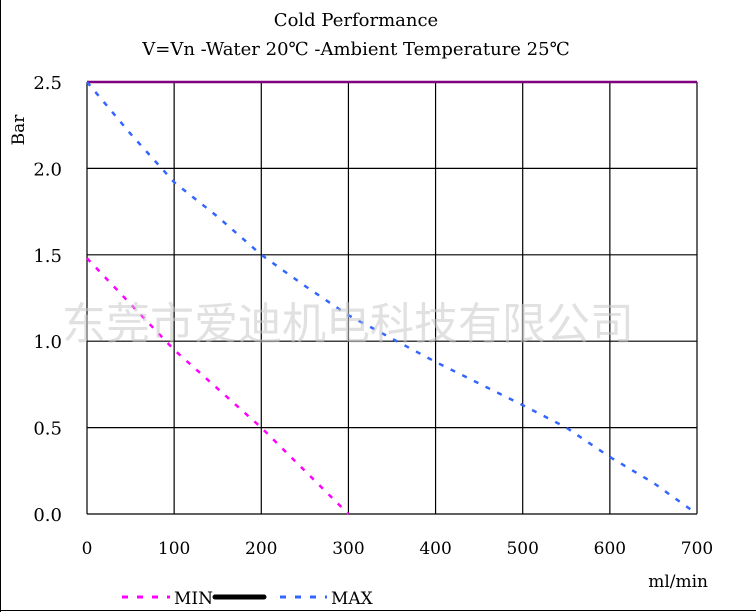 This screenshot has height=612, width=756. What do you see at coordinates (678, 582) in the screenshot?
I see `x-axis-label: ml/min` at bounding box center [678, 582].